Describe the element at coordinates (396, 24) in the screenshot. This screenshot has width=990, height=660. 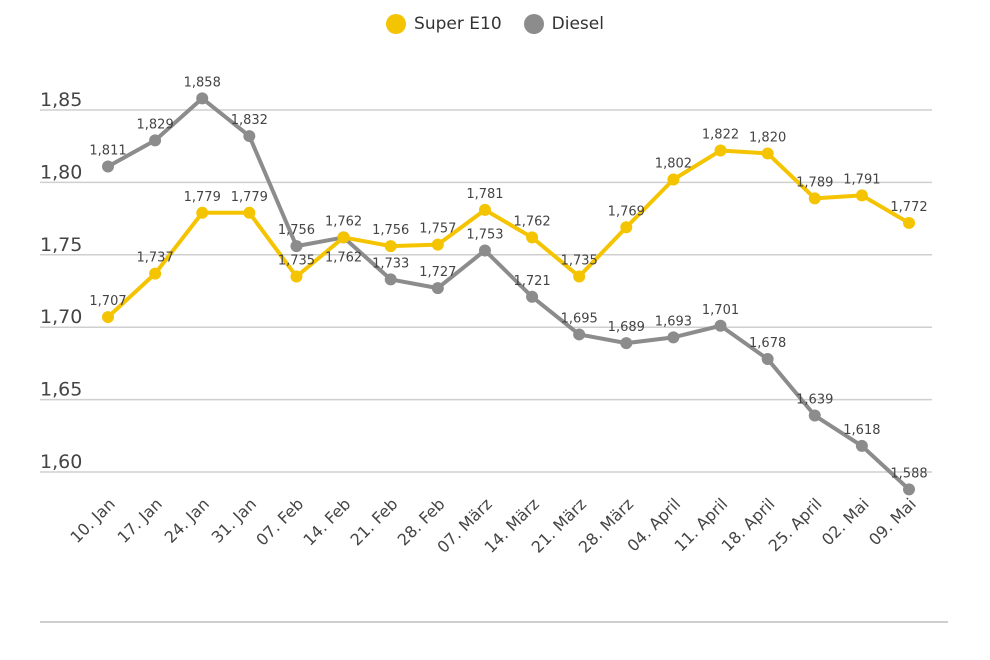
I see `legend-marker-super-e10` at that location.